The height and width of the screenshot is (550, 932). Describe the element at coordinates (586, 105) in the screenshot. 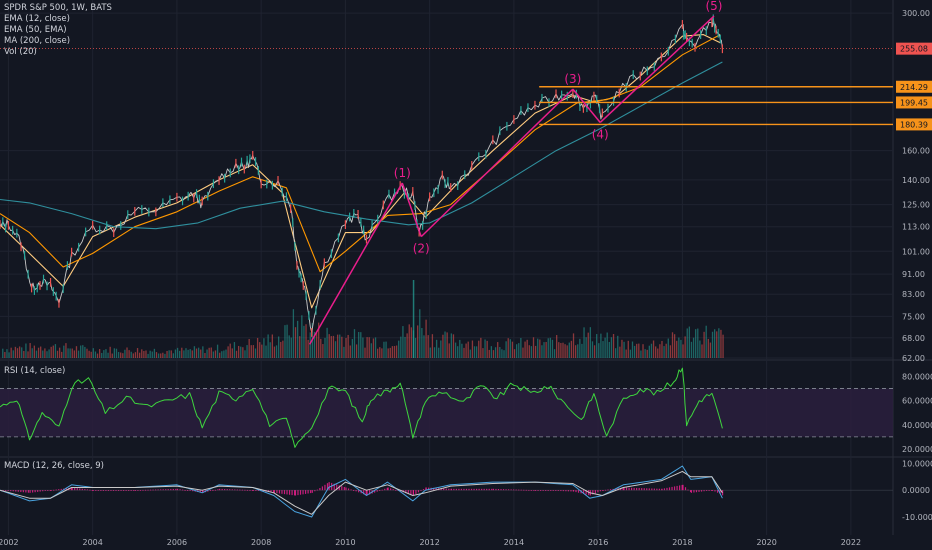

I see `wave-line` at that location.